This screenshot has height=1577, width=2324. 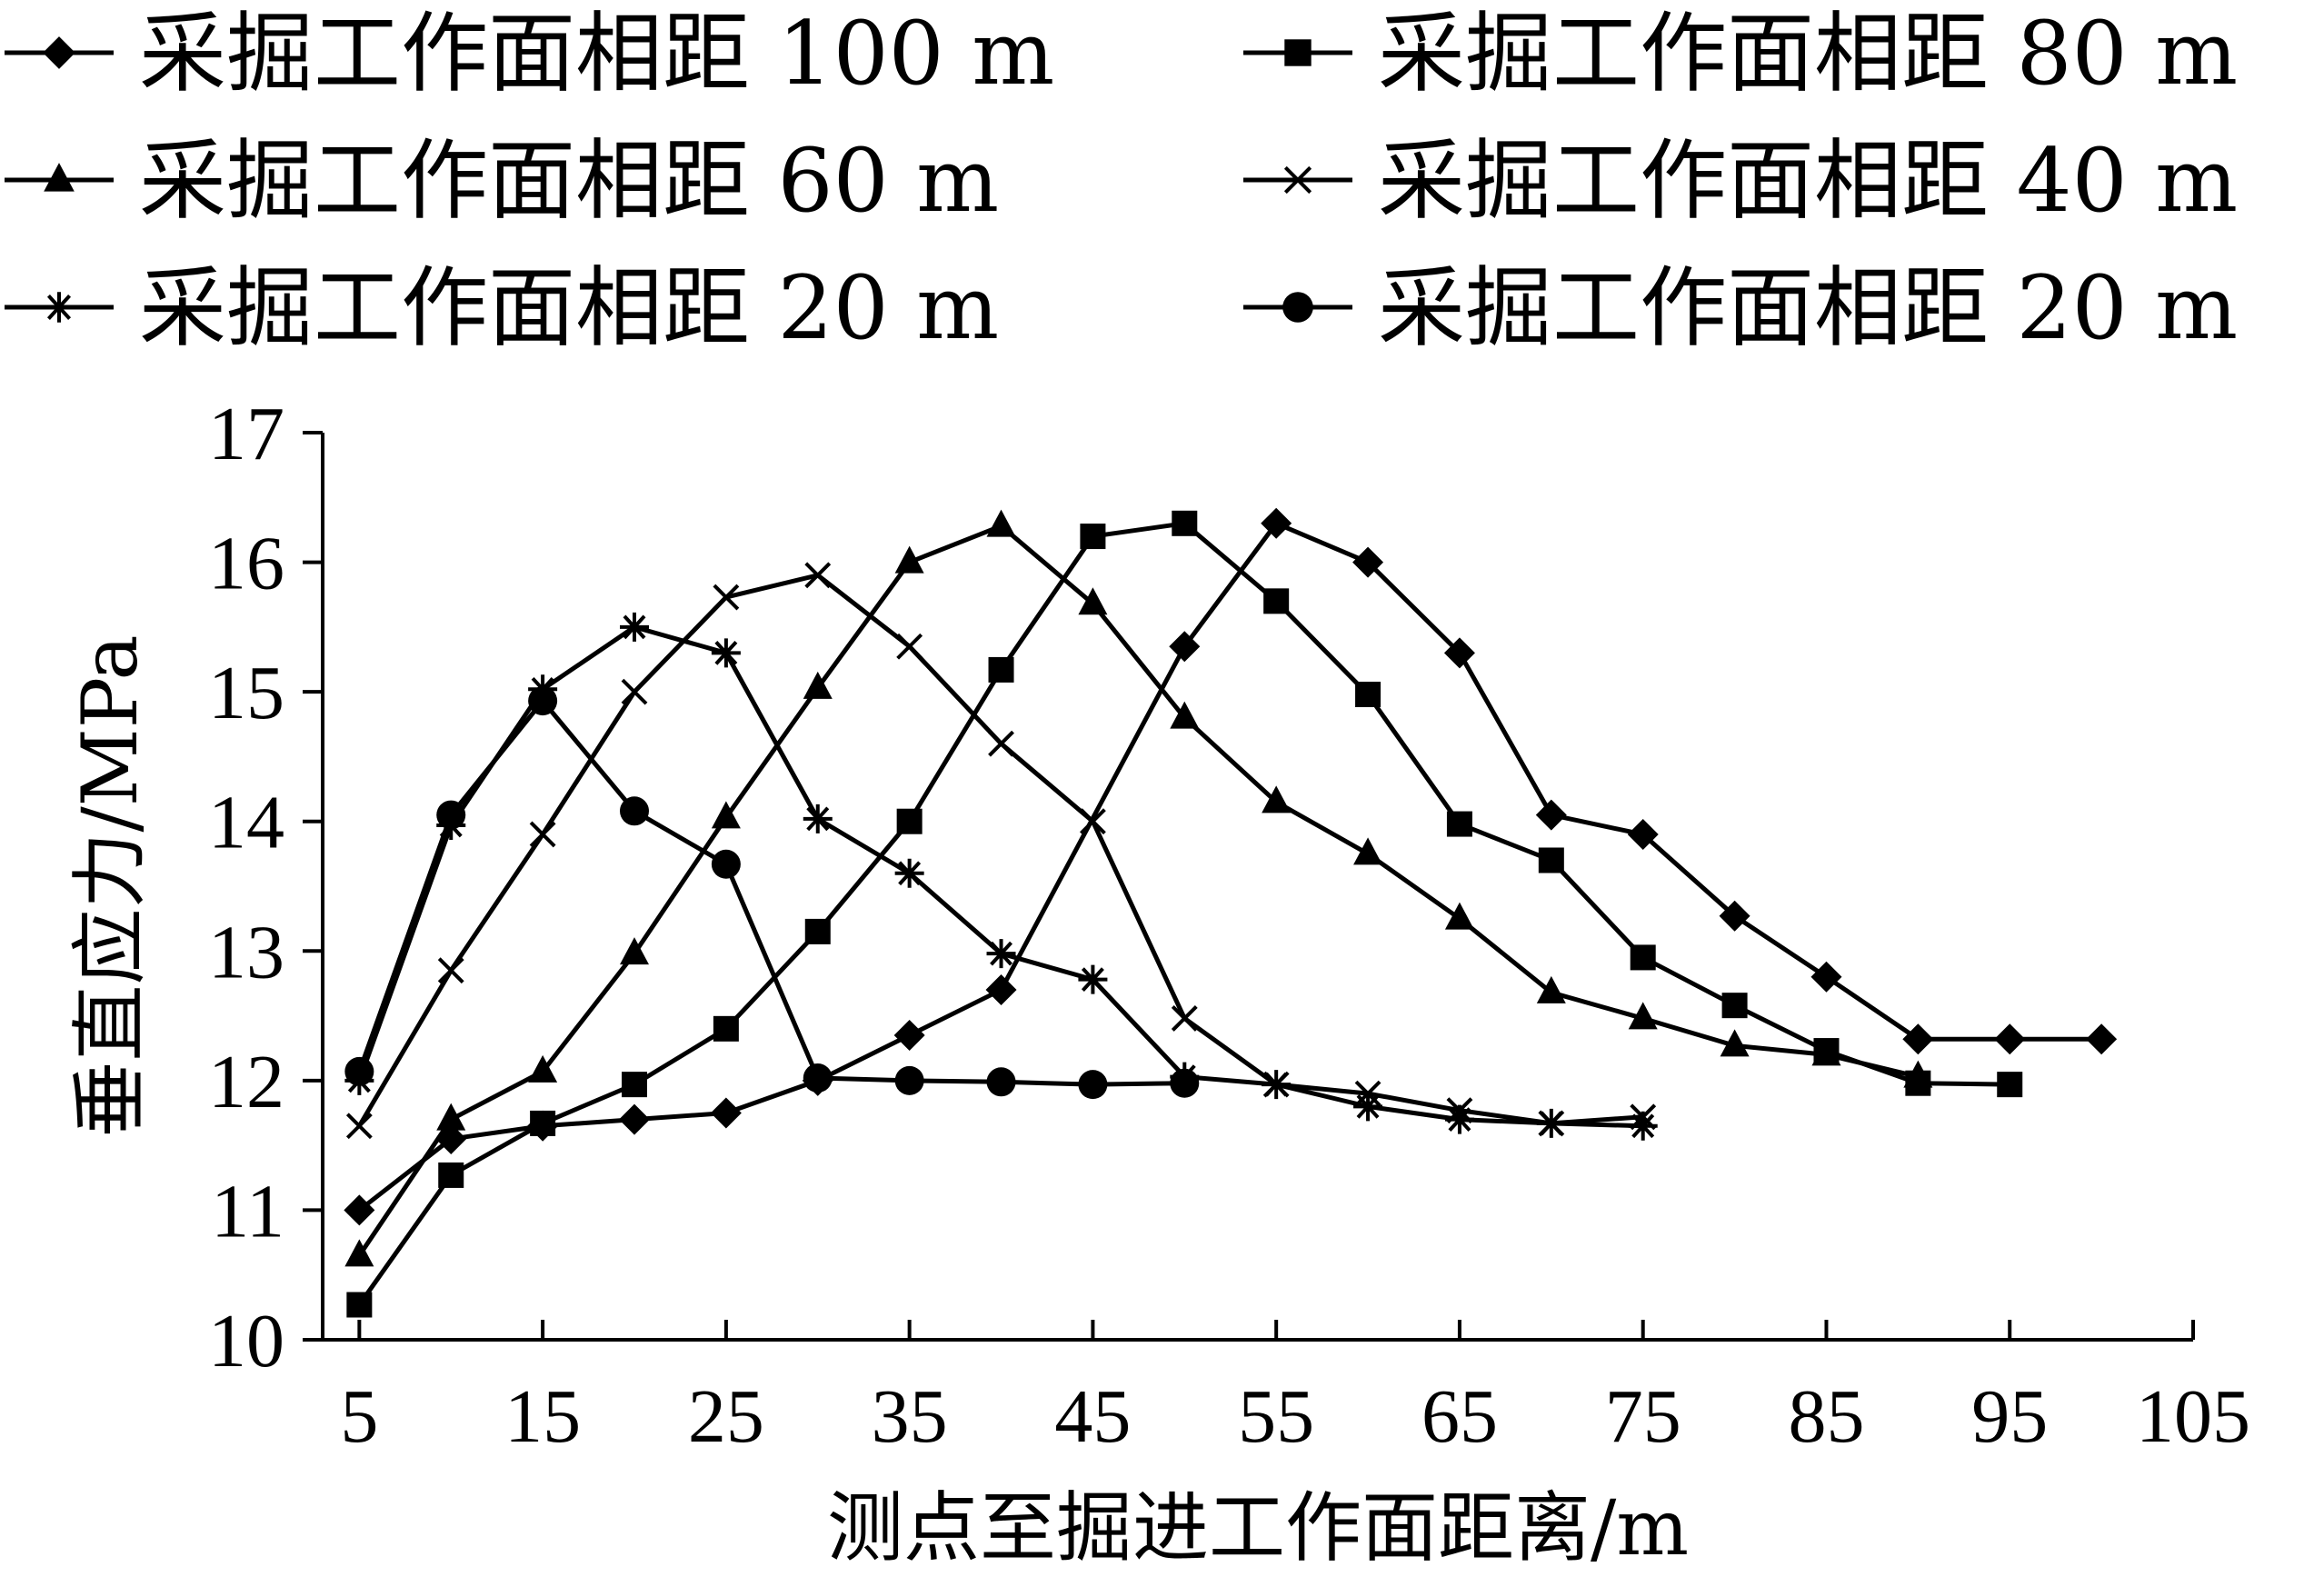 I want to click on legend-label: 采掘工作面相距 40 m, so click(x=1808, y=181).